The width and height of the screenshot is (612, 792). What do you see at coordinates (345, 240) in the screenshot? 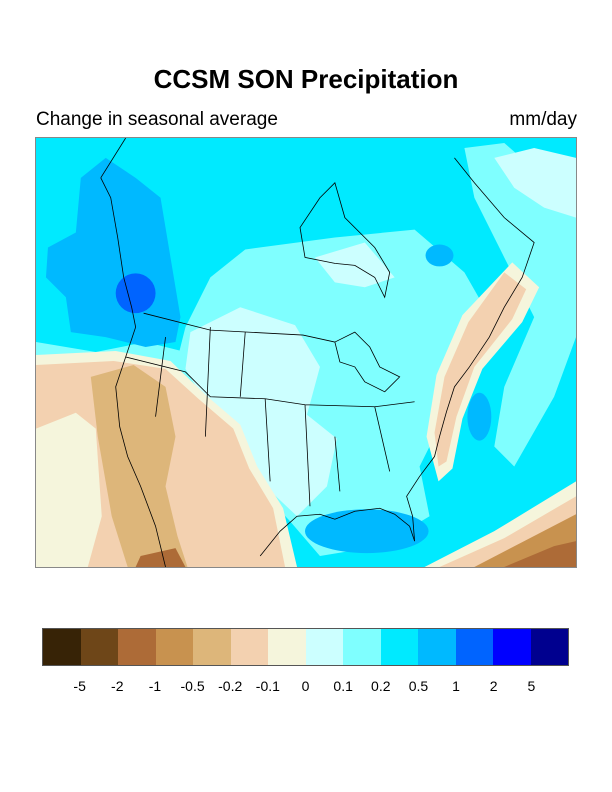
I see `hudson-bay` at bounding box center [345, 240].